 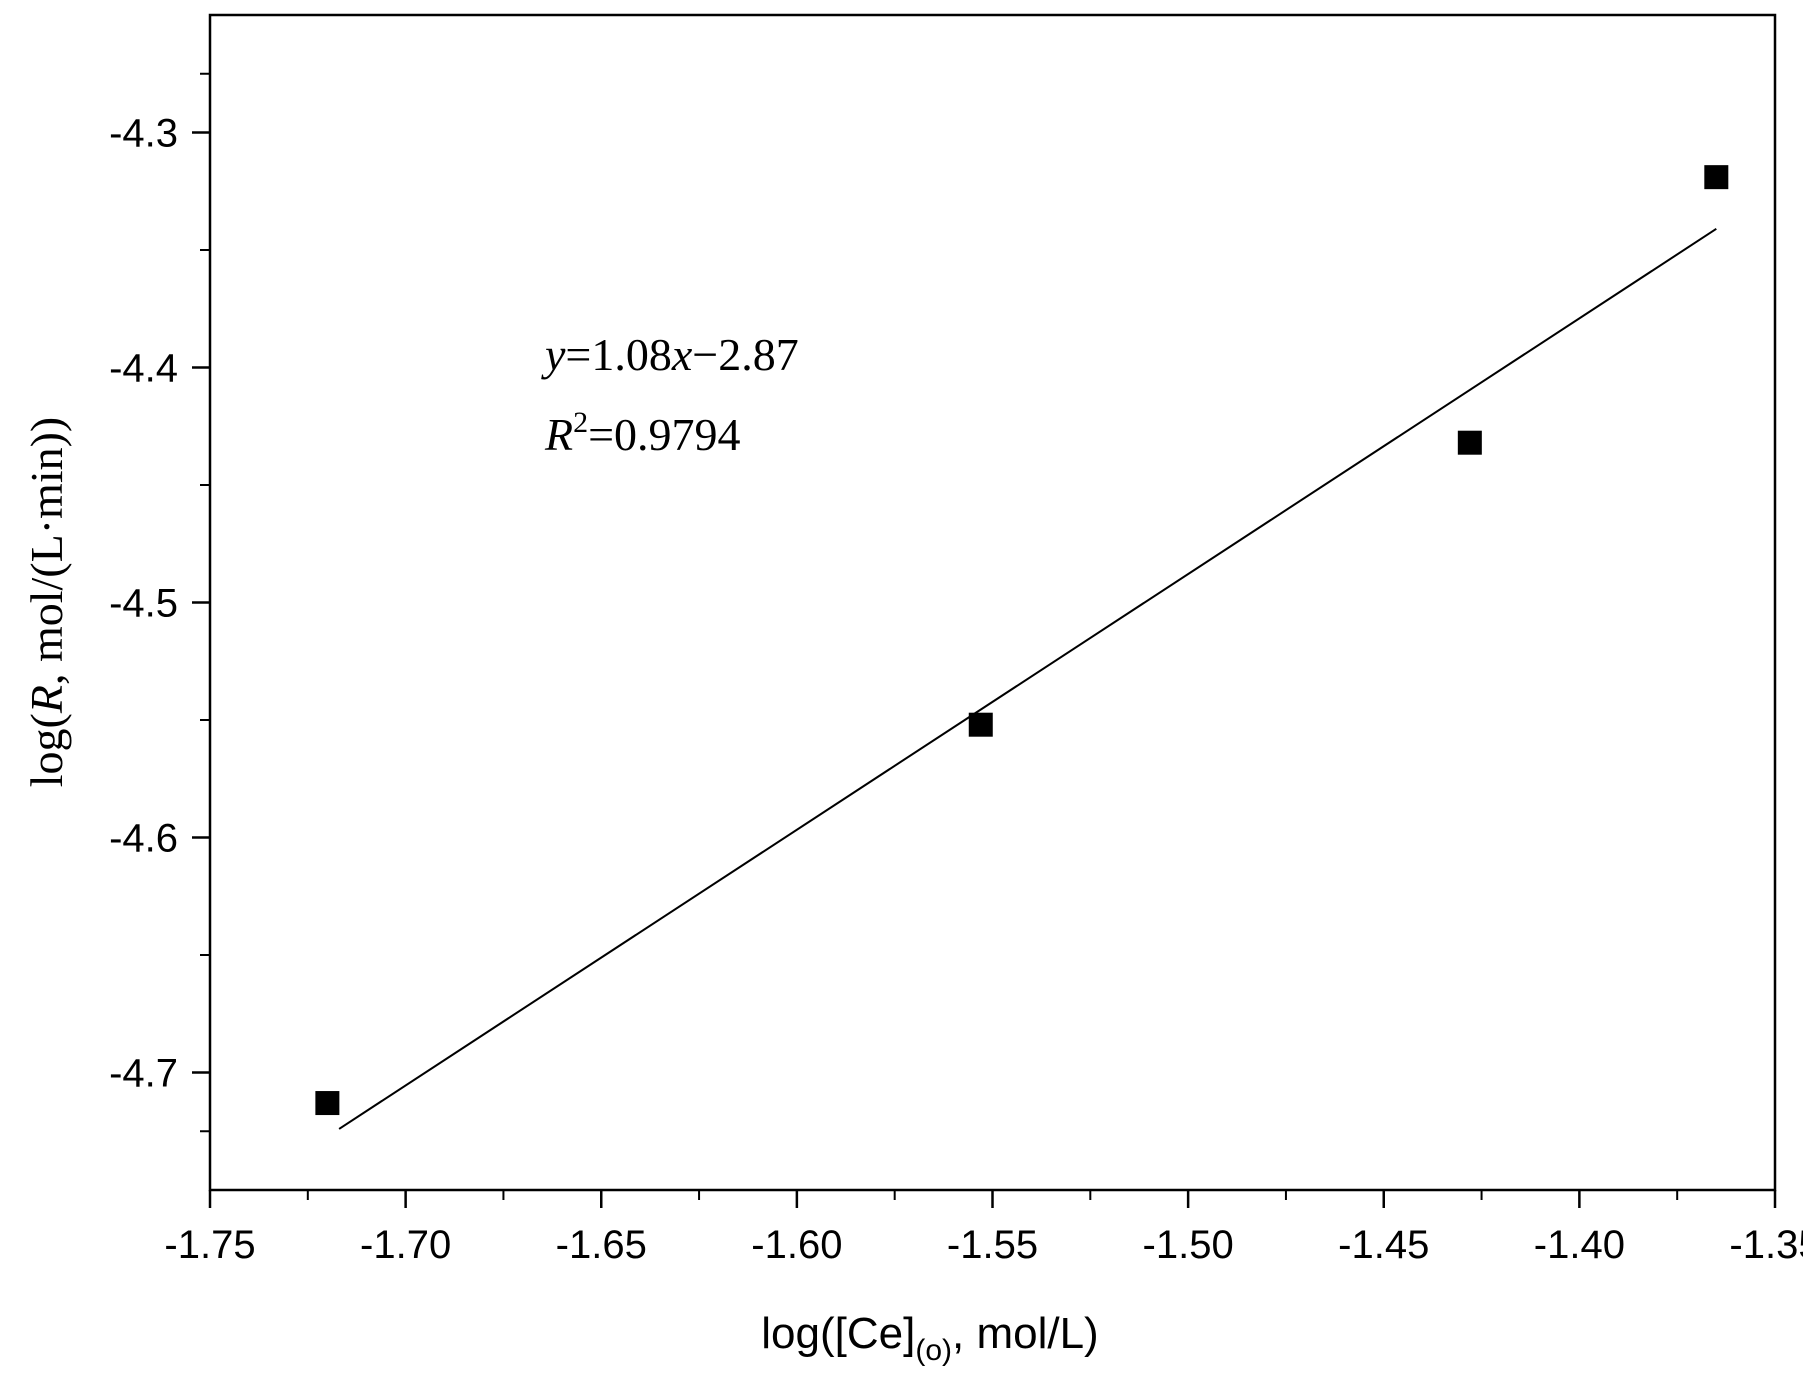 I want to click on y-tick-label: -4.5, so click(x=143, y=604).